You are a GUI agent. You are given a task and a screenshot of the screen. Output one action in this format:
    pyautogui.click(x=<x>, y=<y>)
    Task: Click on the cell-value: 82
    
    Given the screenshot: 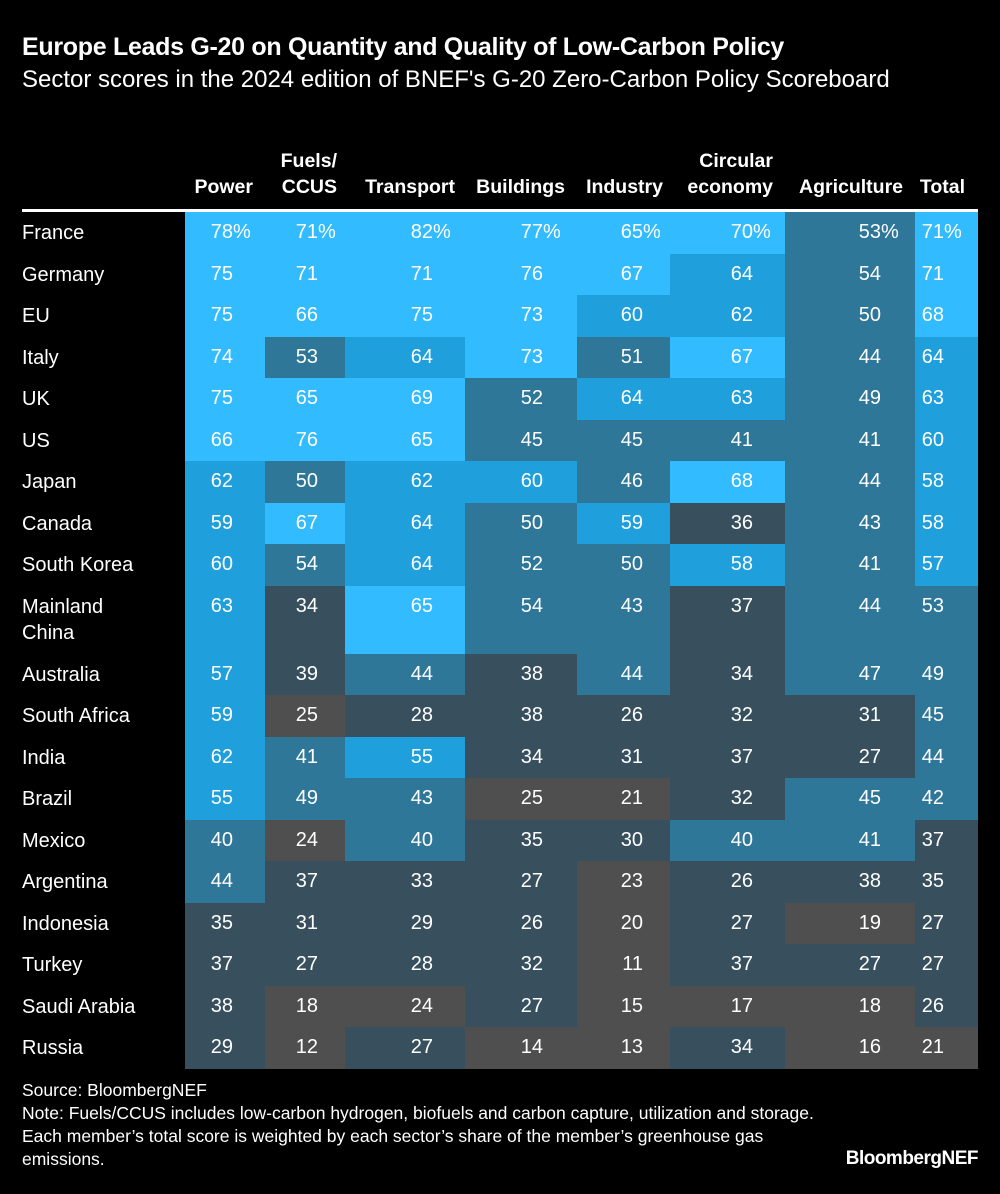 What is the action you would take?
    pyautogui.click(x=421, y=232)
    